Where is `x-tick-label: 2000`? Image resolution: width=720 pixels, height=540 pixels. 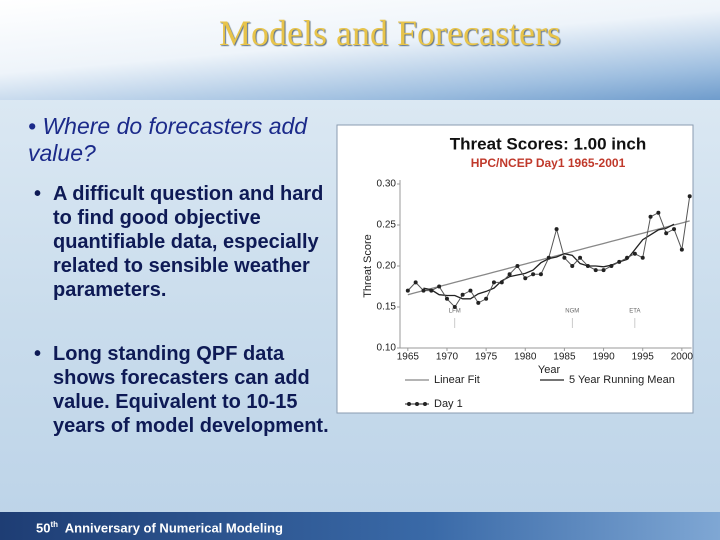
x-tick-label: 2000 is located at coordinates (682, 357).